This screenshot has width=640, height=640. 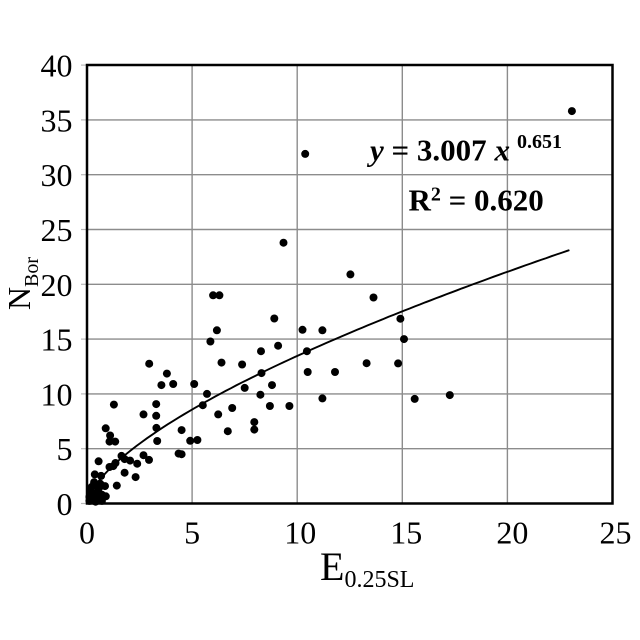 I want to click on svg-text: 0.651, so click(x=539, y=142).